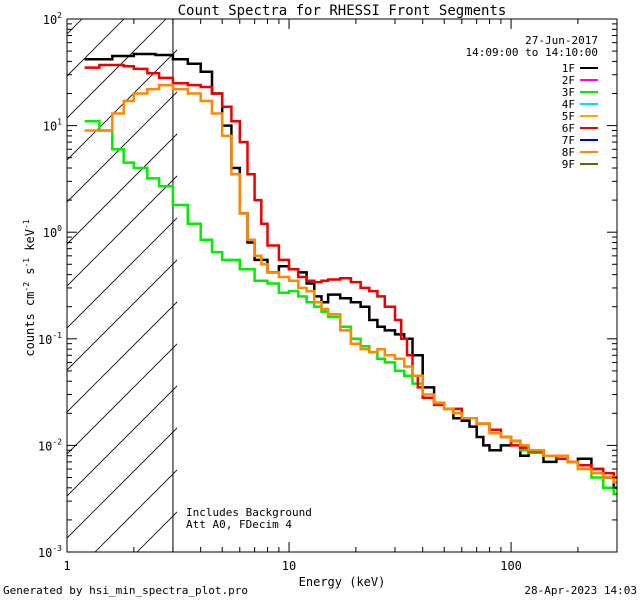 This screenshot has width=640, height=600. Describe the element at coordinates (50, 445) in the screenshot. I see `y-tick-label: 10⁻²` at that location.